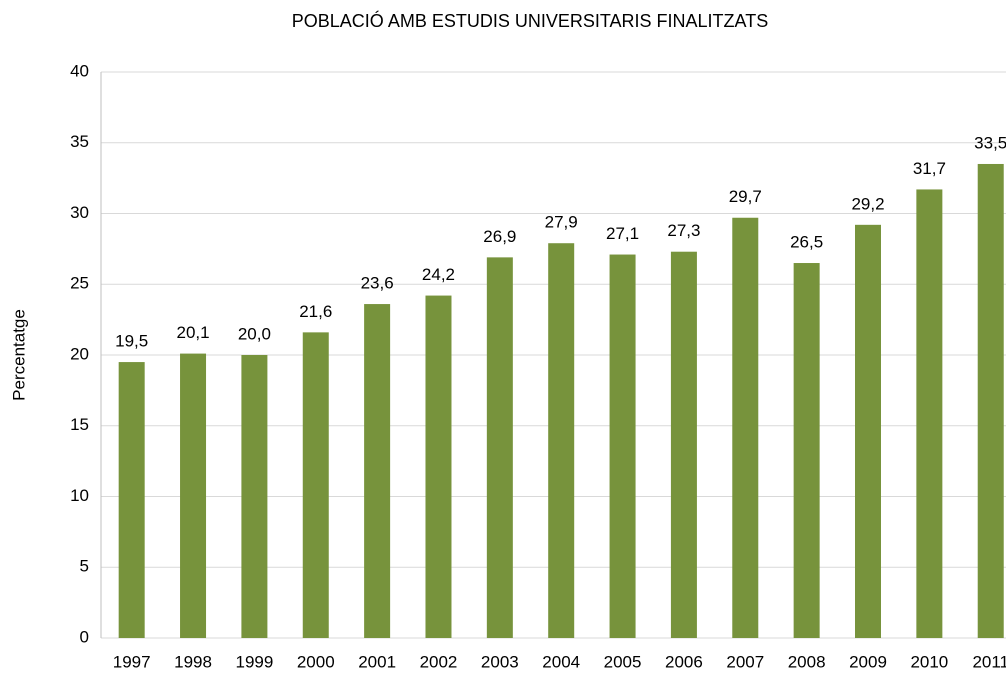 The height and width of the screenshot is (673, 1006). I want to click on data-label: 23,6, so click(377, 283).